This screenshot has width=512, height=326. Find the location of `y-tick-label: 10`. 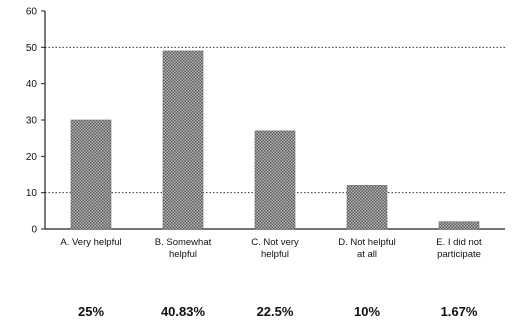

y-tick-label: 10 is located at coordinates (32, 193).